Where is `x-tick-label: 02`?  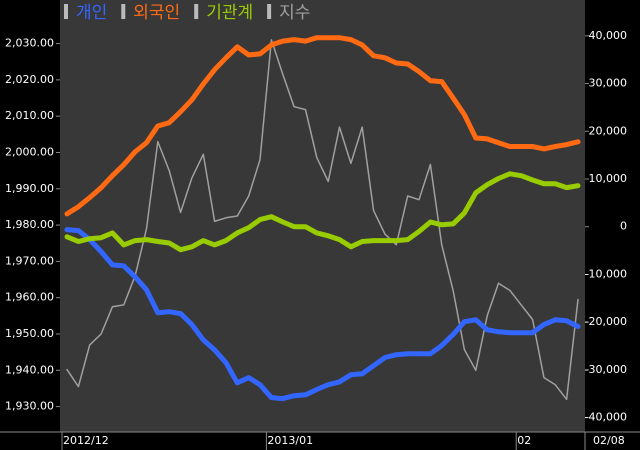 x-tick-label: 02 is located at coordinates (524, 440).